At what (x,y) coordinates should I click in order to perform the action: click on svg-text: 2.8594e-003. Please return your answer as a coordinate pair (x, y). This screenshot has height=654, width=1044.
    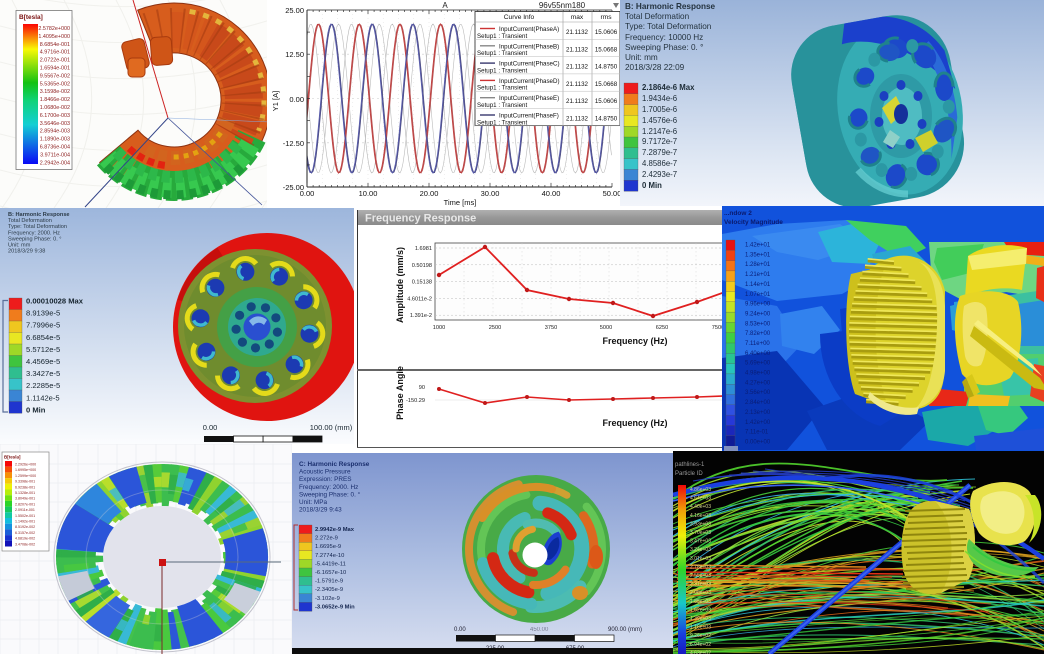
    Looking at the image, I should click on (55, 132).